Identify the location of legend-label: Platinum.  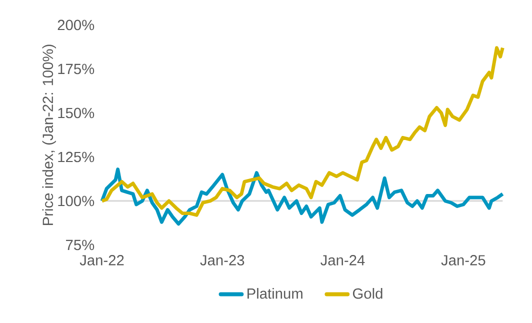
(275, 293).